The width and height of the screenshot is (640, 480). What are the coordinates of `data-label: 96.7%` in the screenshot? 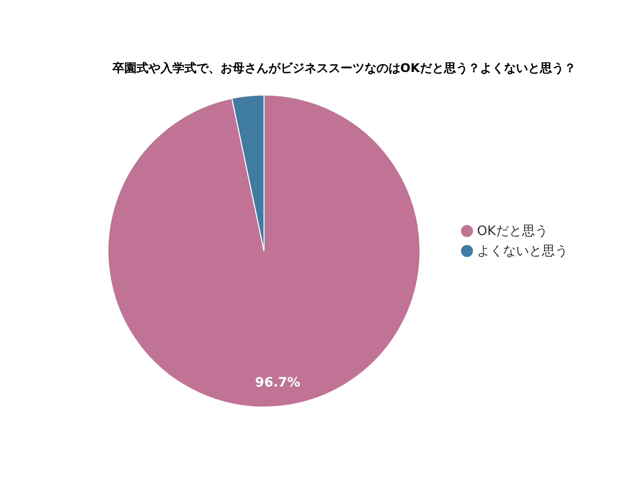 It's located at (277, 382).